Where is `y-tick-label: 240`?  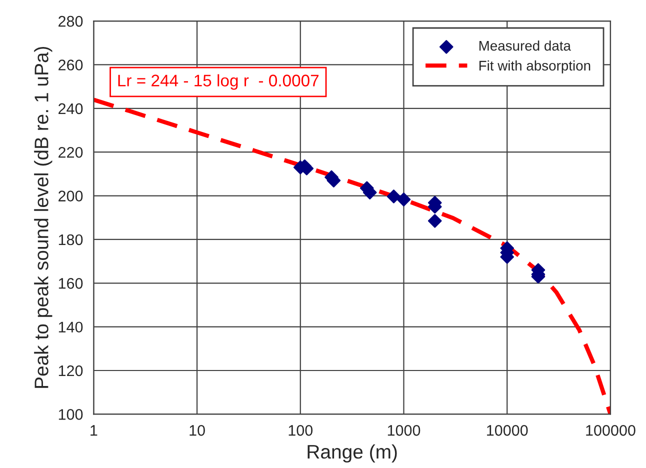
y-tick-label: 240 is located at coordinates (70, 108).